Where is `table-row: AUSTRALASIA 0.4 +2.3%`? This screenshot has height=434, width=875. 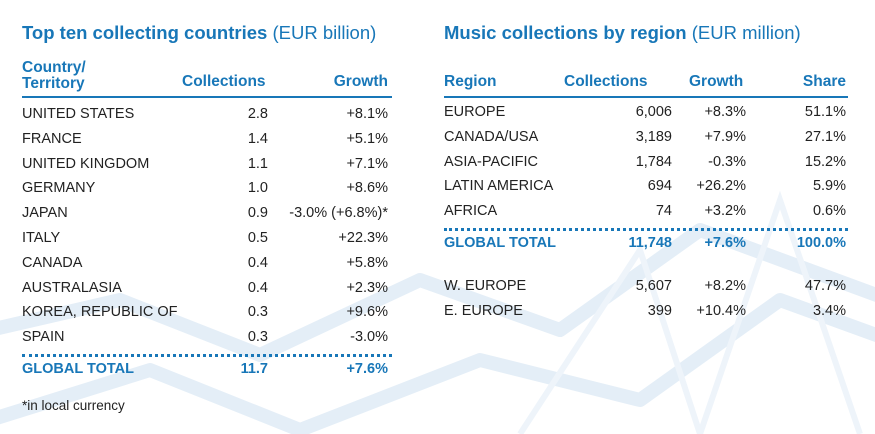
table-row: AUSTRALASIA 0.4 +2.3% is located at coordinates (207, 288).